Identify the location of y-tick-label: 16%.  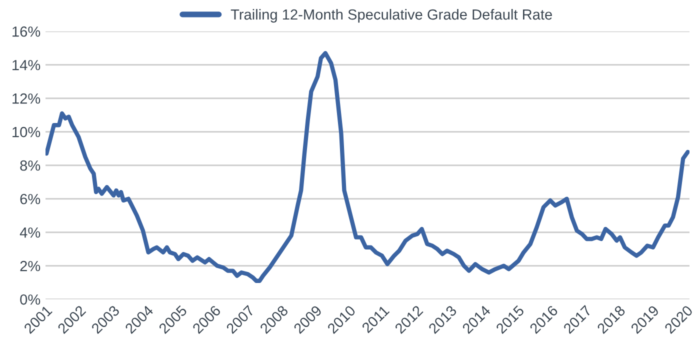
(26, 31).